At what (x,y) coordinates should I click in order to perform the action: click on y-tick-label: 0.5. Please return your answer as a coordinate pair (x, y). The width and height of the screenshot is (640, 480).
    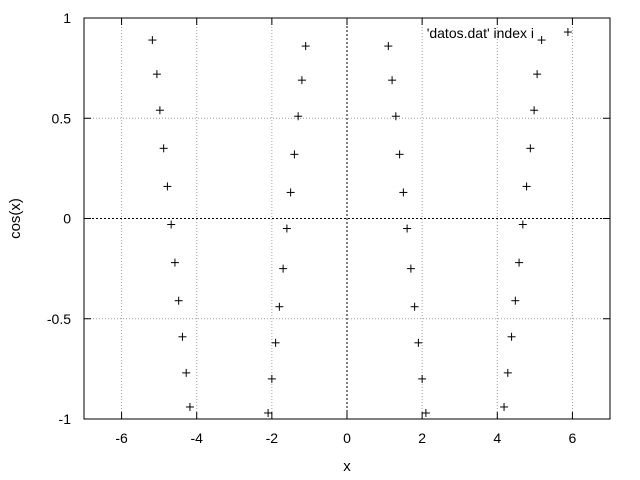
    Looking at the image, I should click on (62, 118).